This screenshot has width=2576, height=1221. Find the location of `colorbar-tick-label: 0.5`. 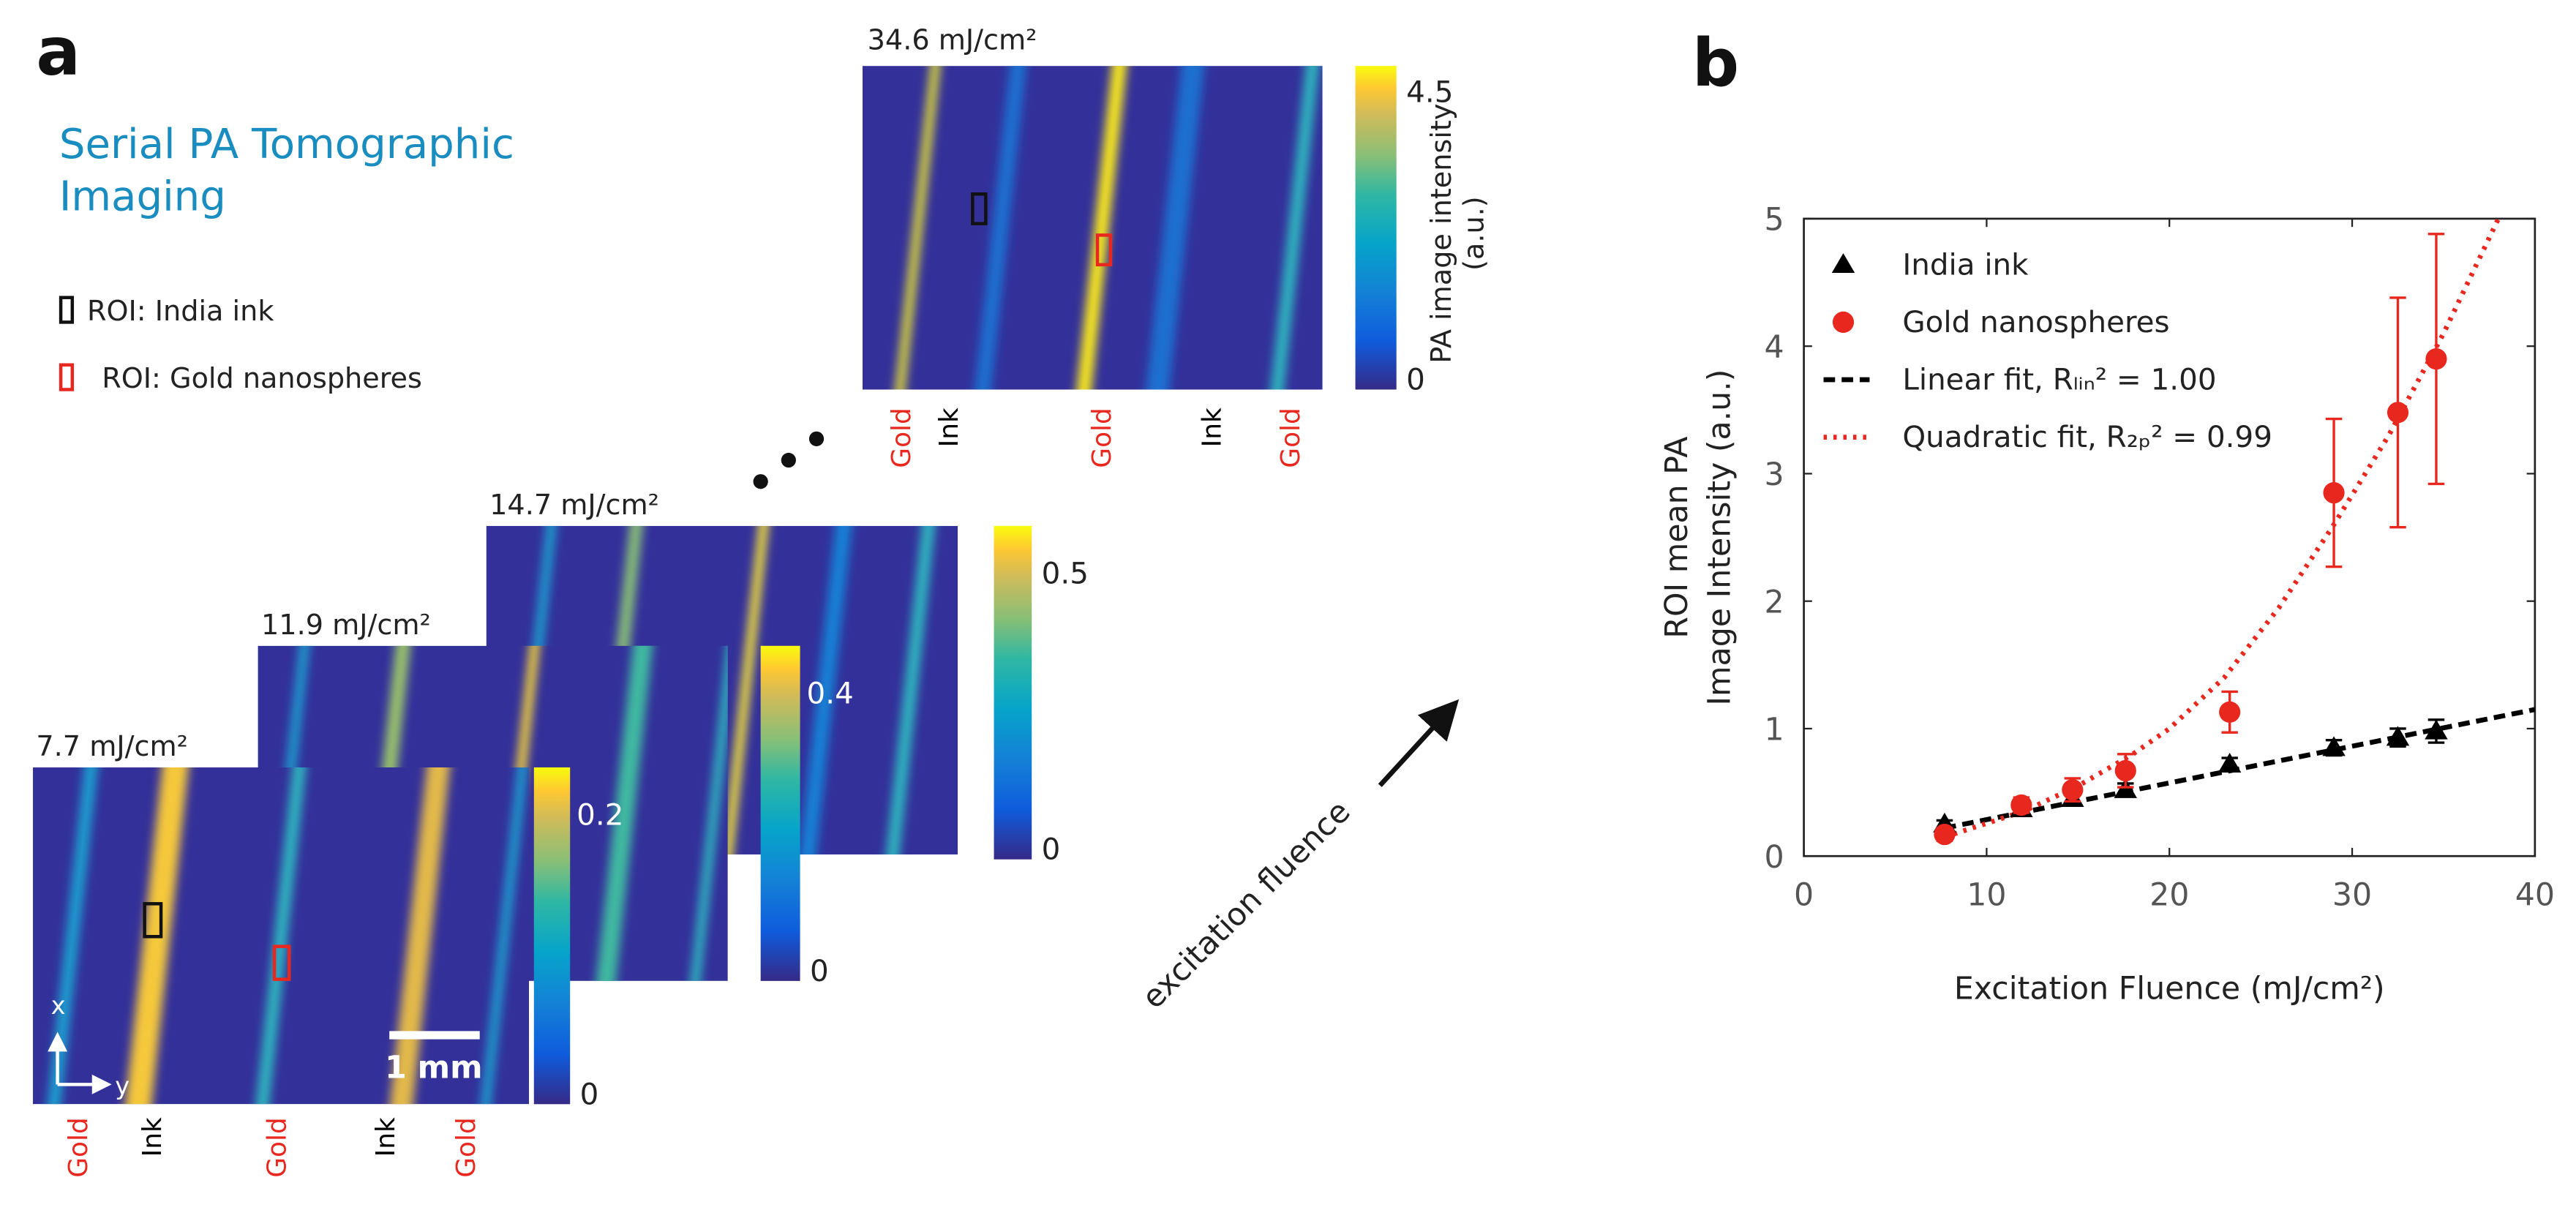

colorbar-tick-label: 0.5 is located at coordinates (1065, 572).